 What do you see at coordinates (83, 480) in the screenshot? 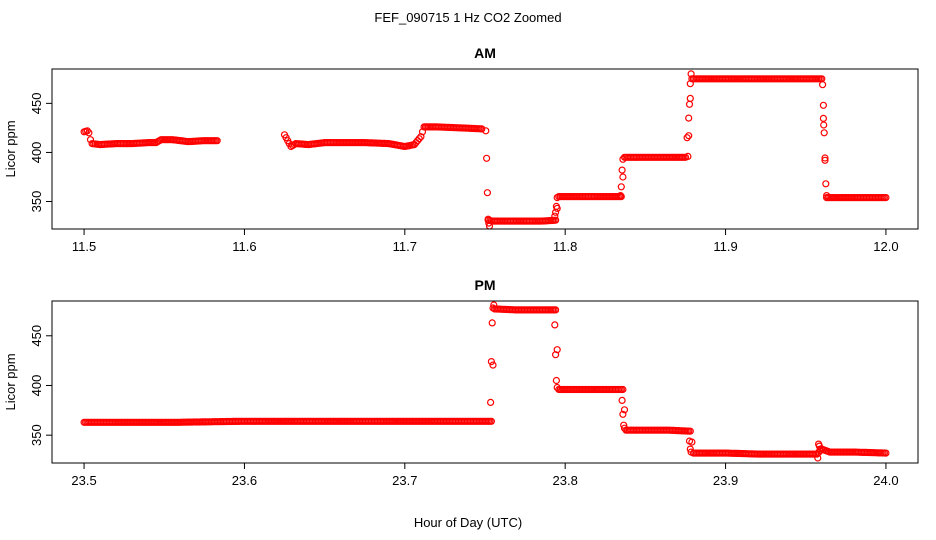
I see `x-tick-label: 23.5` at bounding box center [83, 480].